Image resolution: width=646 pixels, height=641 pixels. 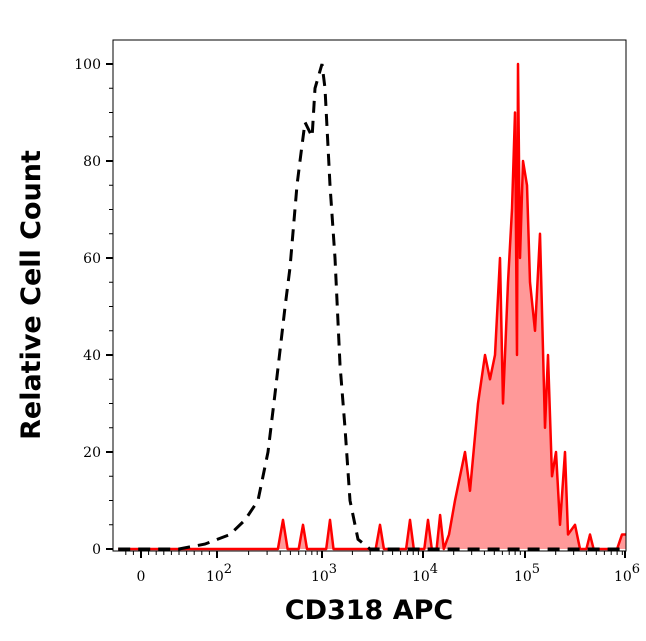 I want to click on y-tick-label: 0, so click(x=96, y=550).